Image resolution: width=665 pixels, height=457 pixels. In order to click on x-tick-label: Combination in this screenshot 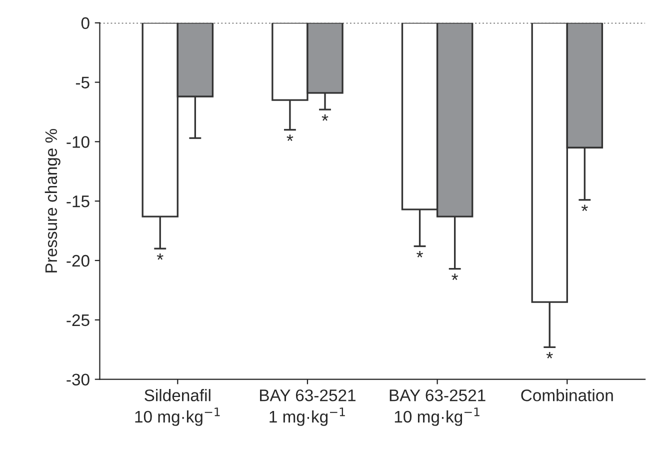, I will do `click(567, 395)`.